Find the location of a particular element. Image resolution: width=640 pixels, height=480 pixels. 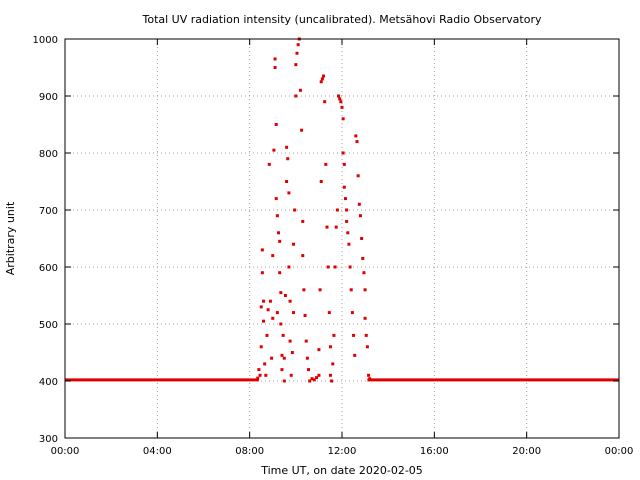

y-axis-label: Arbitrary unit is located at coordinates (10, 238).